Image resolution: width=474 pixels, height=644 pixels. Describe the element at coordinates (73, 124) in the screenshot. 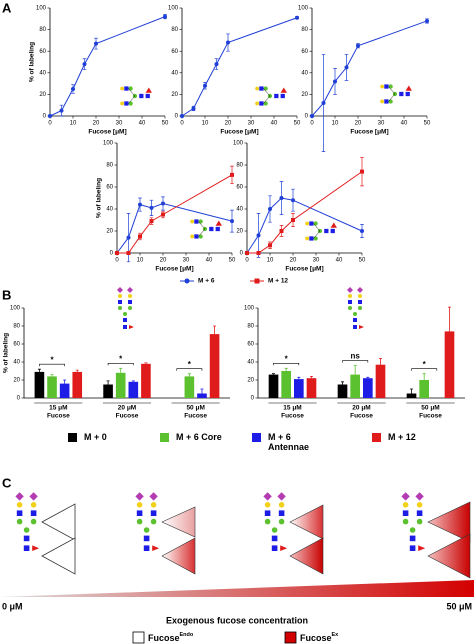

I see `x-tick-label: 10` at that location.